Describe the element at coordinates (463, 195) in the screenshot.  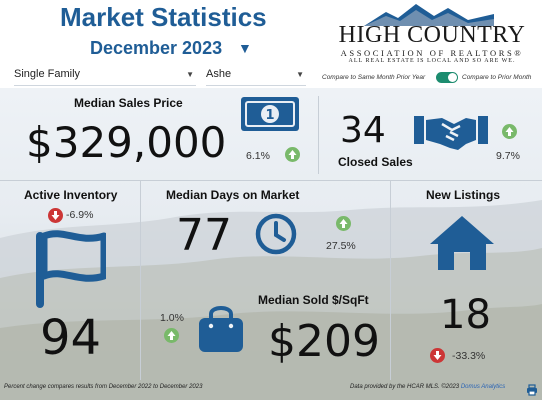
I see `new-listings-label: New Listings` at that location.